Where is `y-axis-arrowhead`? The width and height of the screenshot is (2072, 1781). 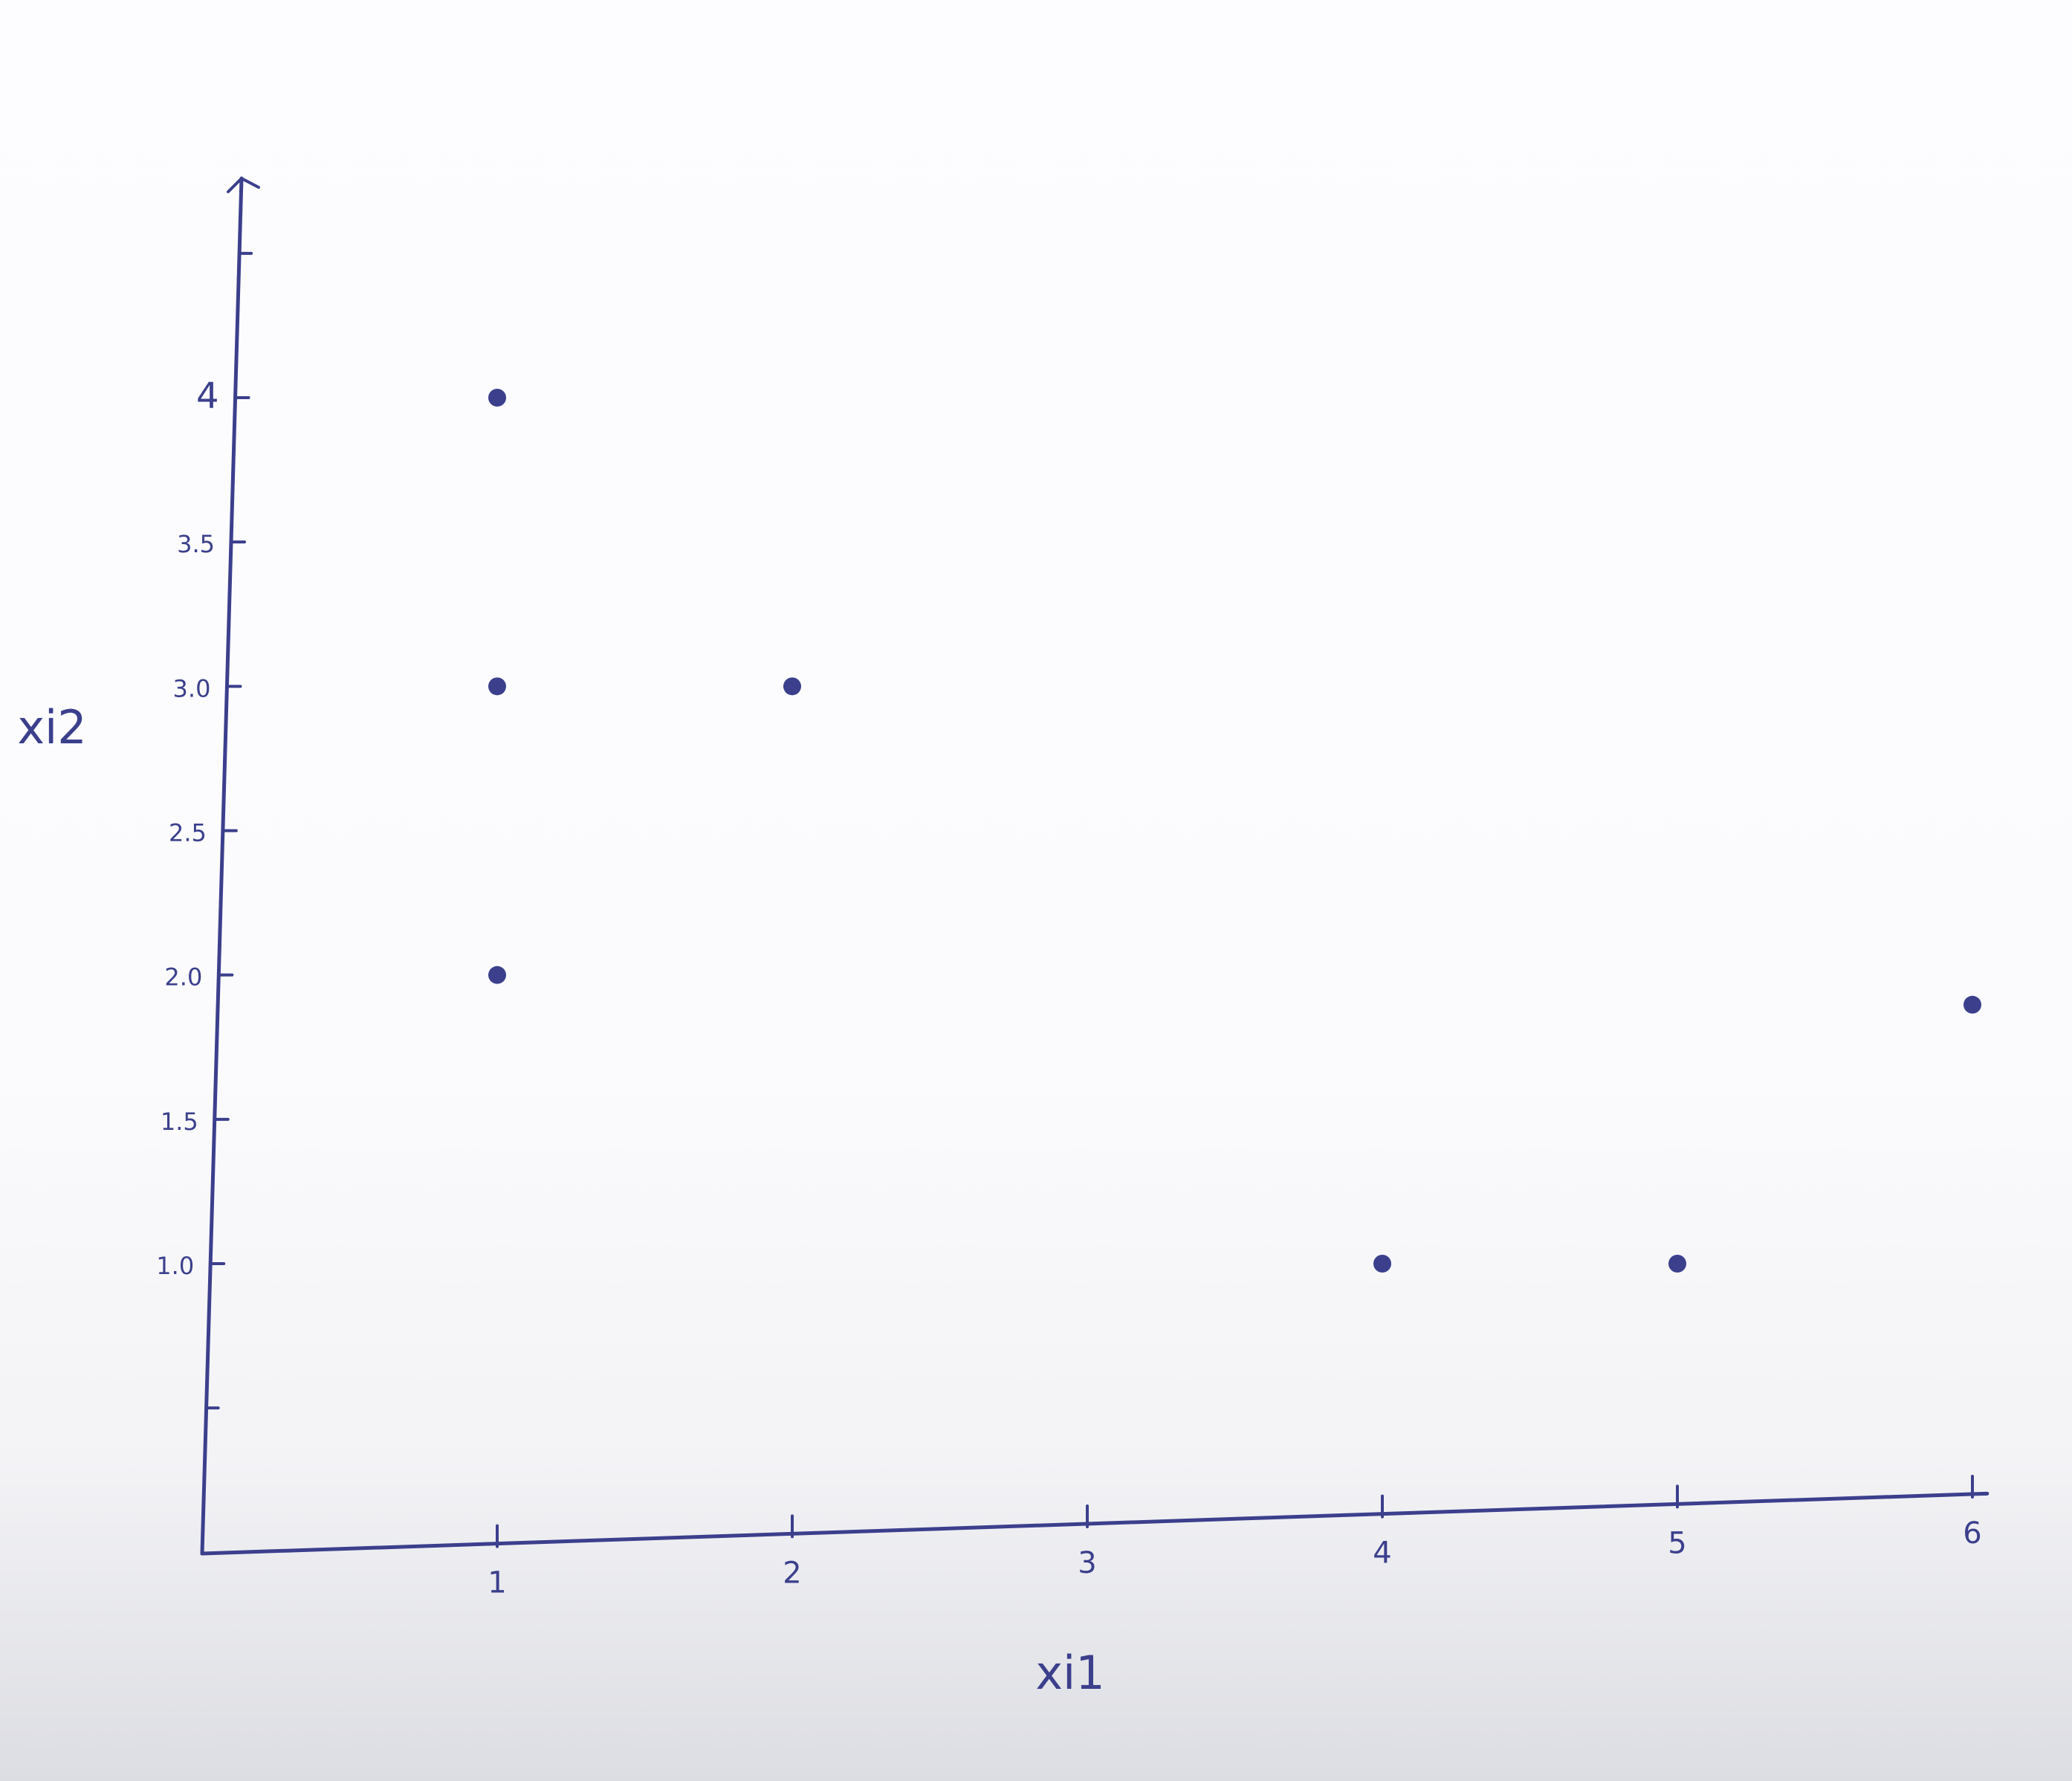
y-axis-arrowhead is located at coordinates (243, 185).